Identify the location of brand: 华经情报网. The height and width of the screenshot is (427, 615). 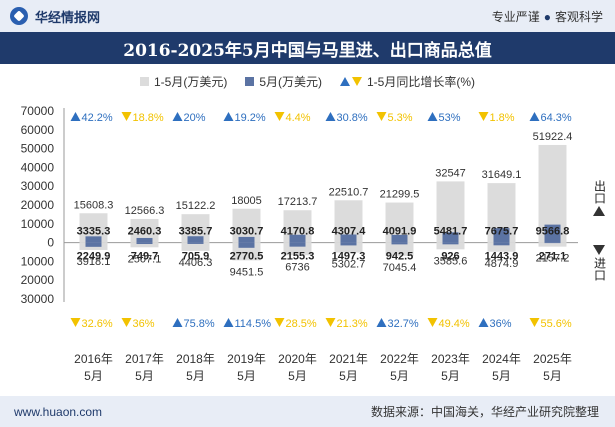
(55, 16).